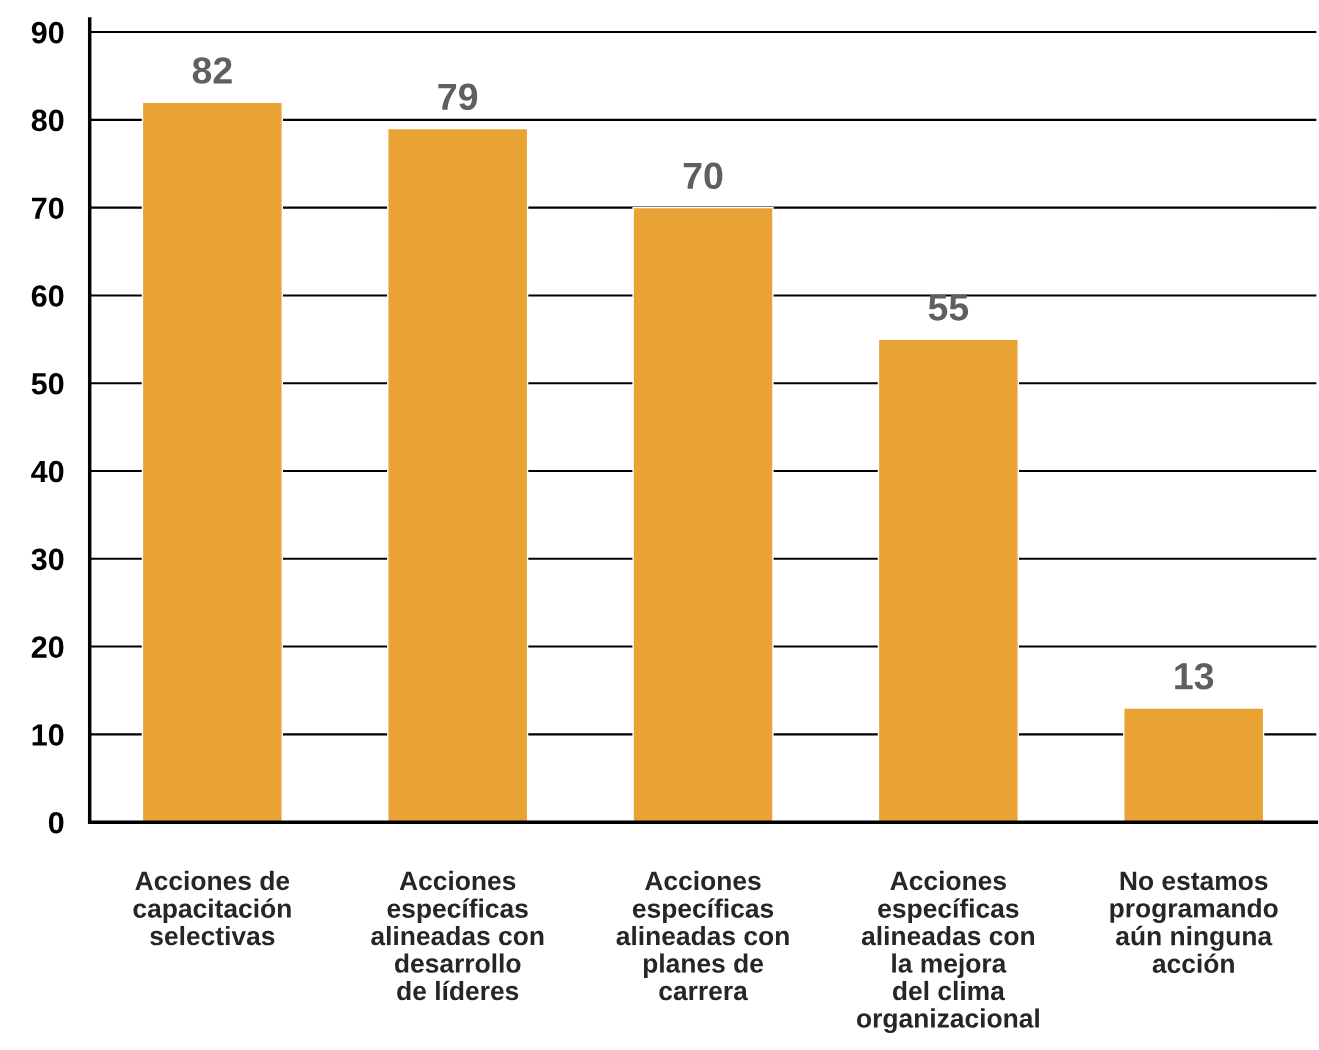  Describe the element at coordinates (1194, 676) in the screenshot. I see `data-label: 13` at that location.